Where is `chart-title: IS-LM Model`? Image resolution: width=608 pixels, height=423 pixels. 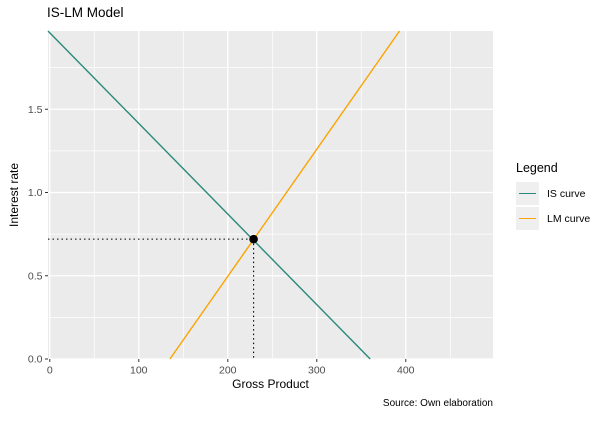 chart-title: IS-LM Model is located at coordinates (85, 12).